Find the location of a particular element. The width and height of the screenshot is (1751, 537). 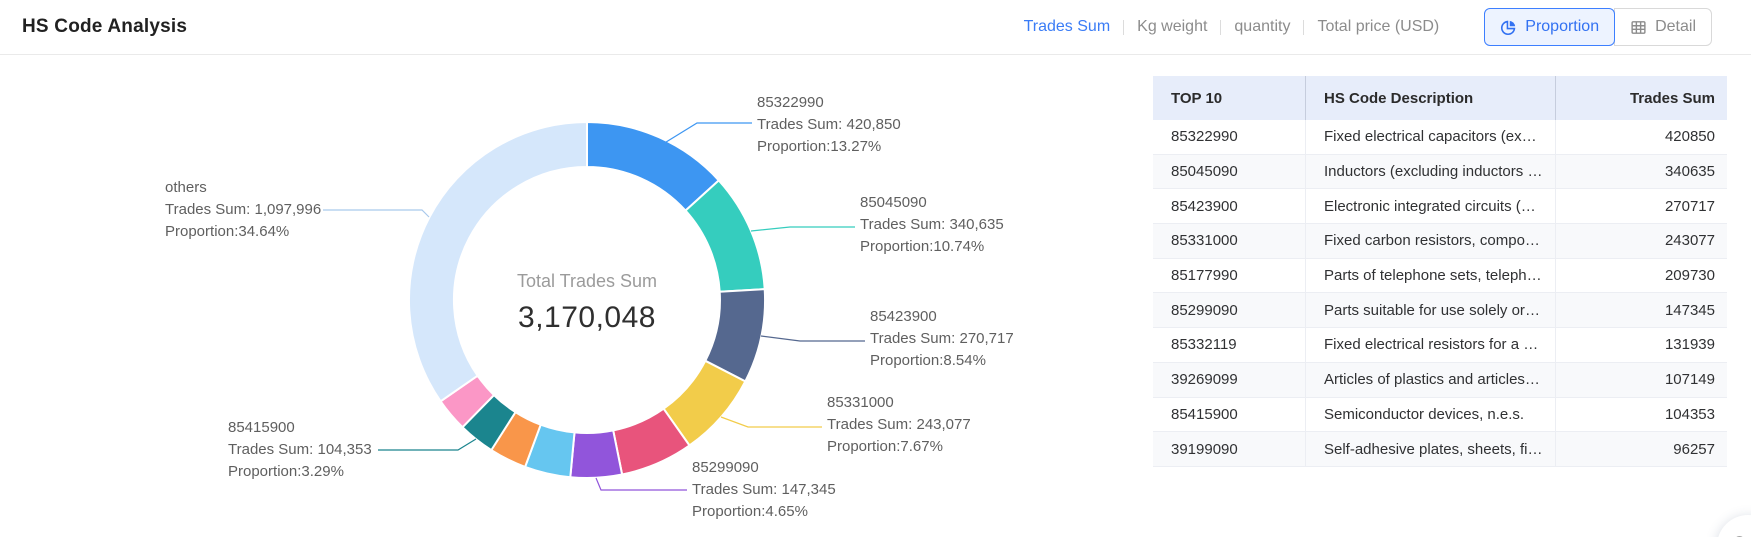

cell-trades-sum: 270717 is located at coordinates (1641, 206).